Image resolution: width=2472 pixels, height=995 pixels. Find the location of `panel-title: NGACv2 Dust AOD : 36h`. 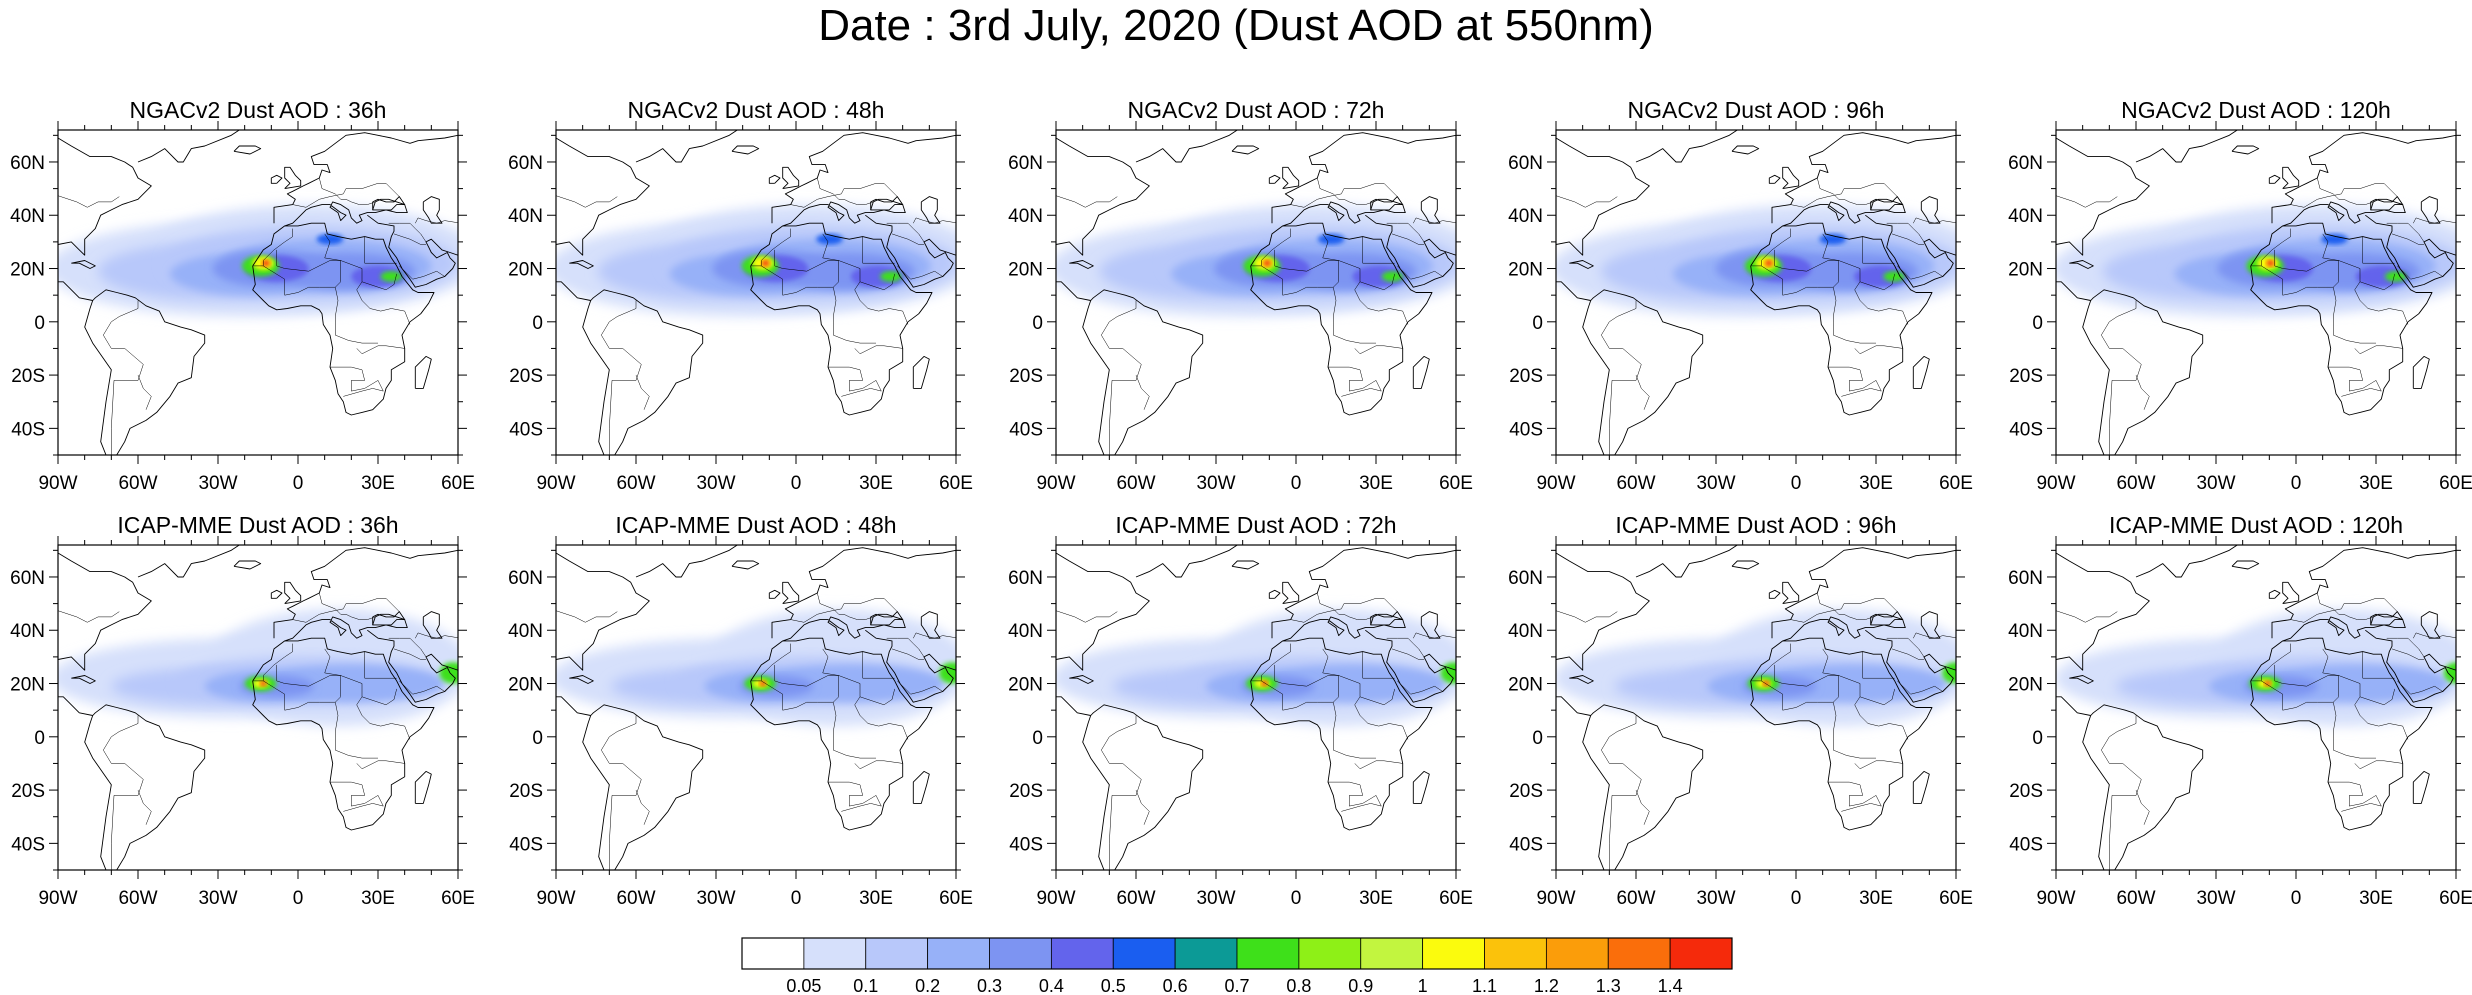

panel-title: NGACv2 Dust AOD : 36h is located at coordinates (258, 110).